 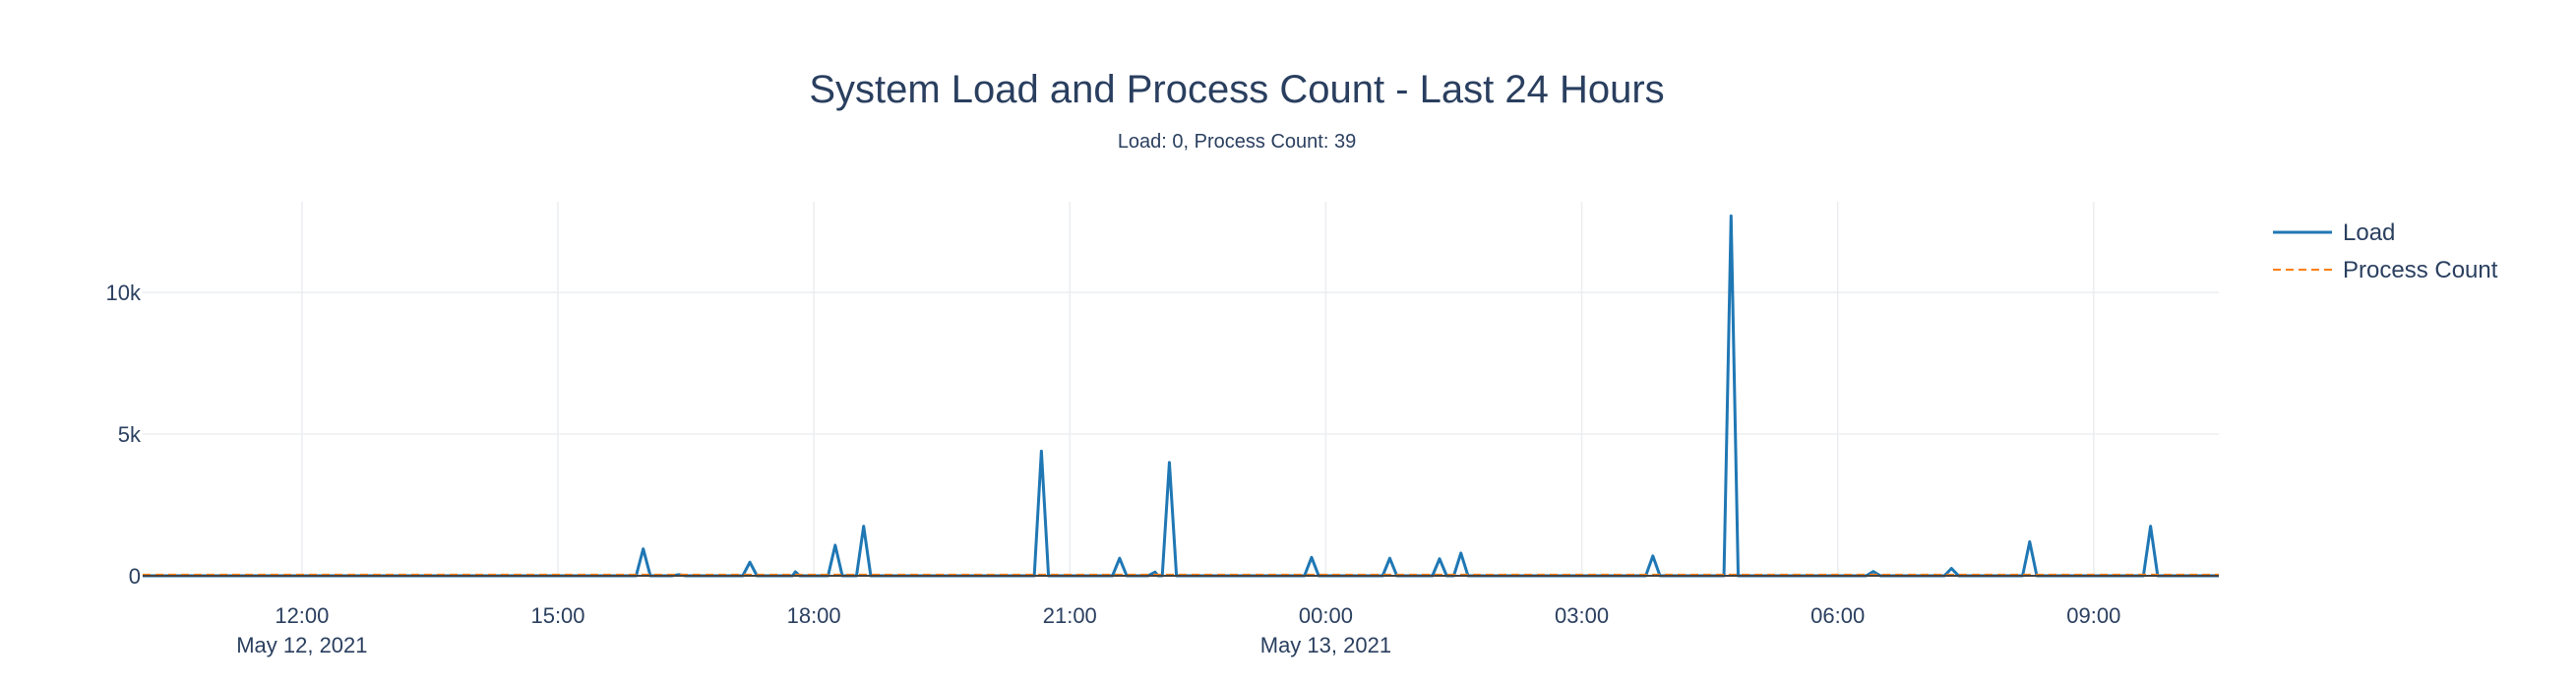 What do you see at coordinates (1326, 615) in the screenshot?
I see `x-tick-label: 00:00` at bounding box center [1326, 615].